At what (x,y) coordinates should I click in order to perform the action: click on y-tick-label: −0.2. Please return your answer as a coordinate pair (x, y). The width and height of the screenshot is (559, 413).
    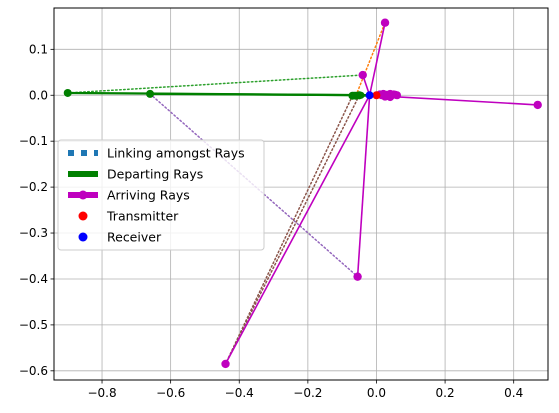
    Looking at the image, I should click on (33, 187).